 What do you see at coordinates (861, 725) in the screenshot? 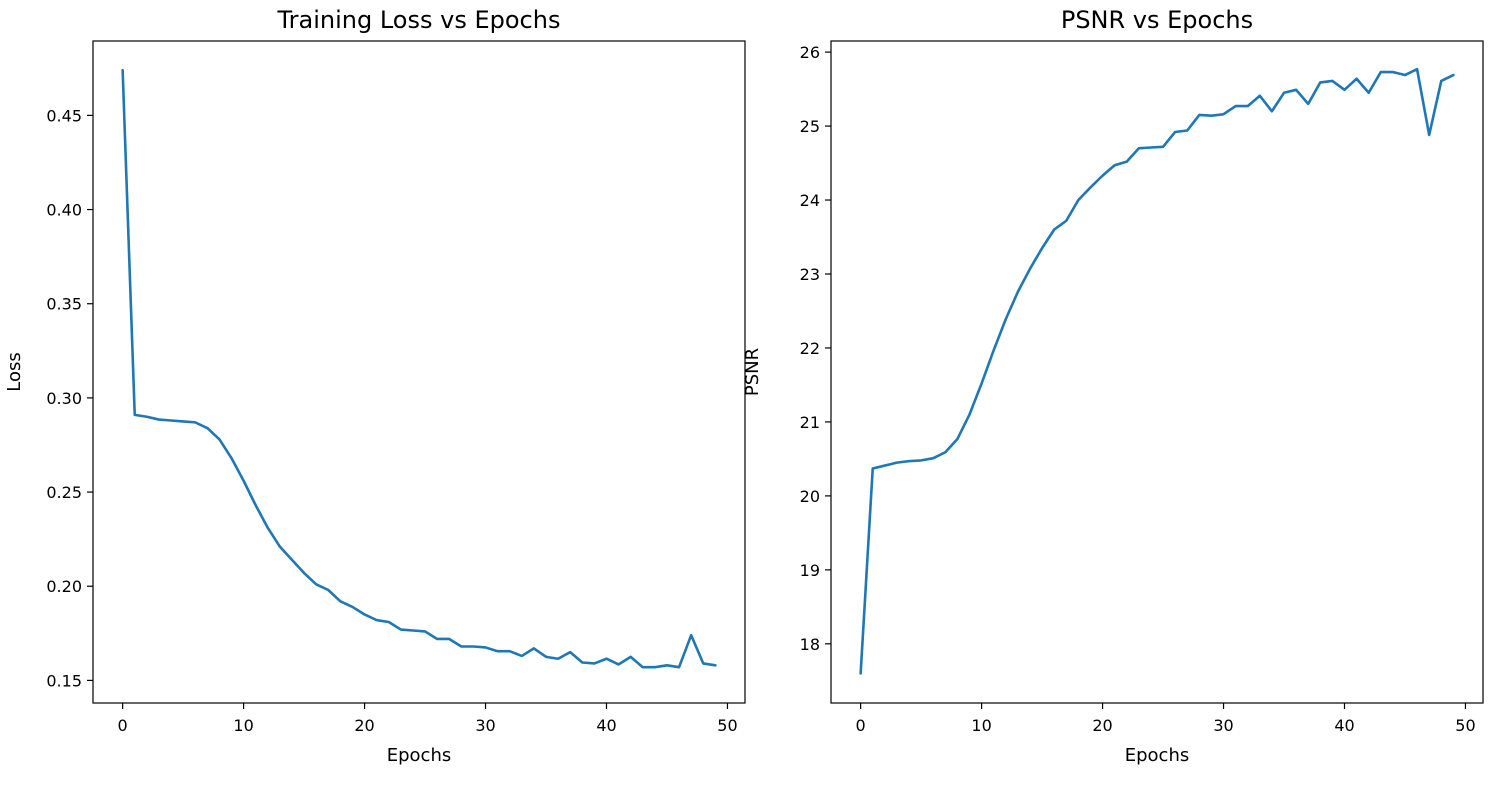
I see `psnr-x-tick-label: 0` at bounding box center [861, 725].